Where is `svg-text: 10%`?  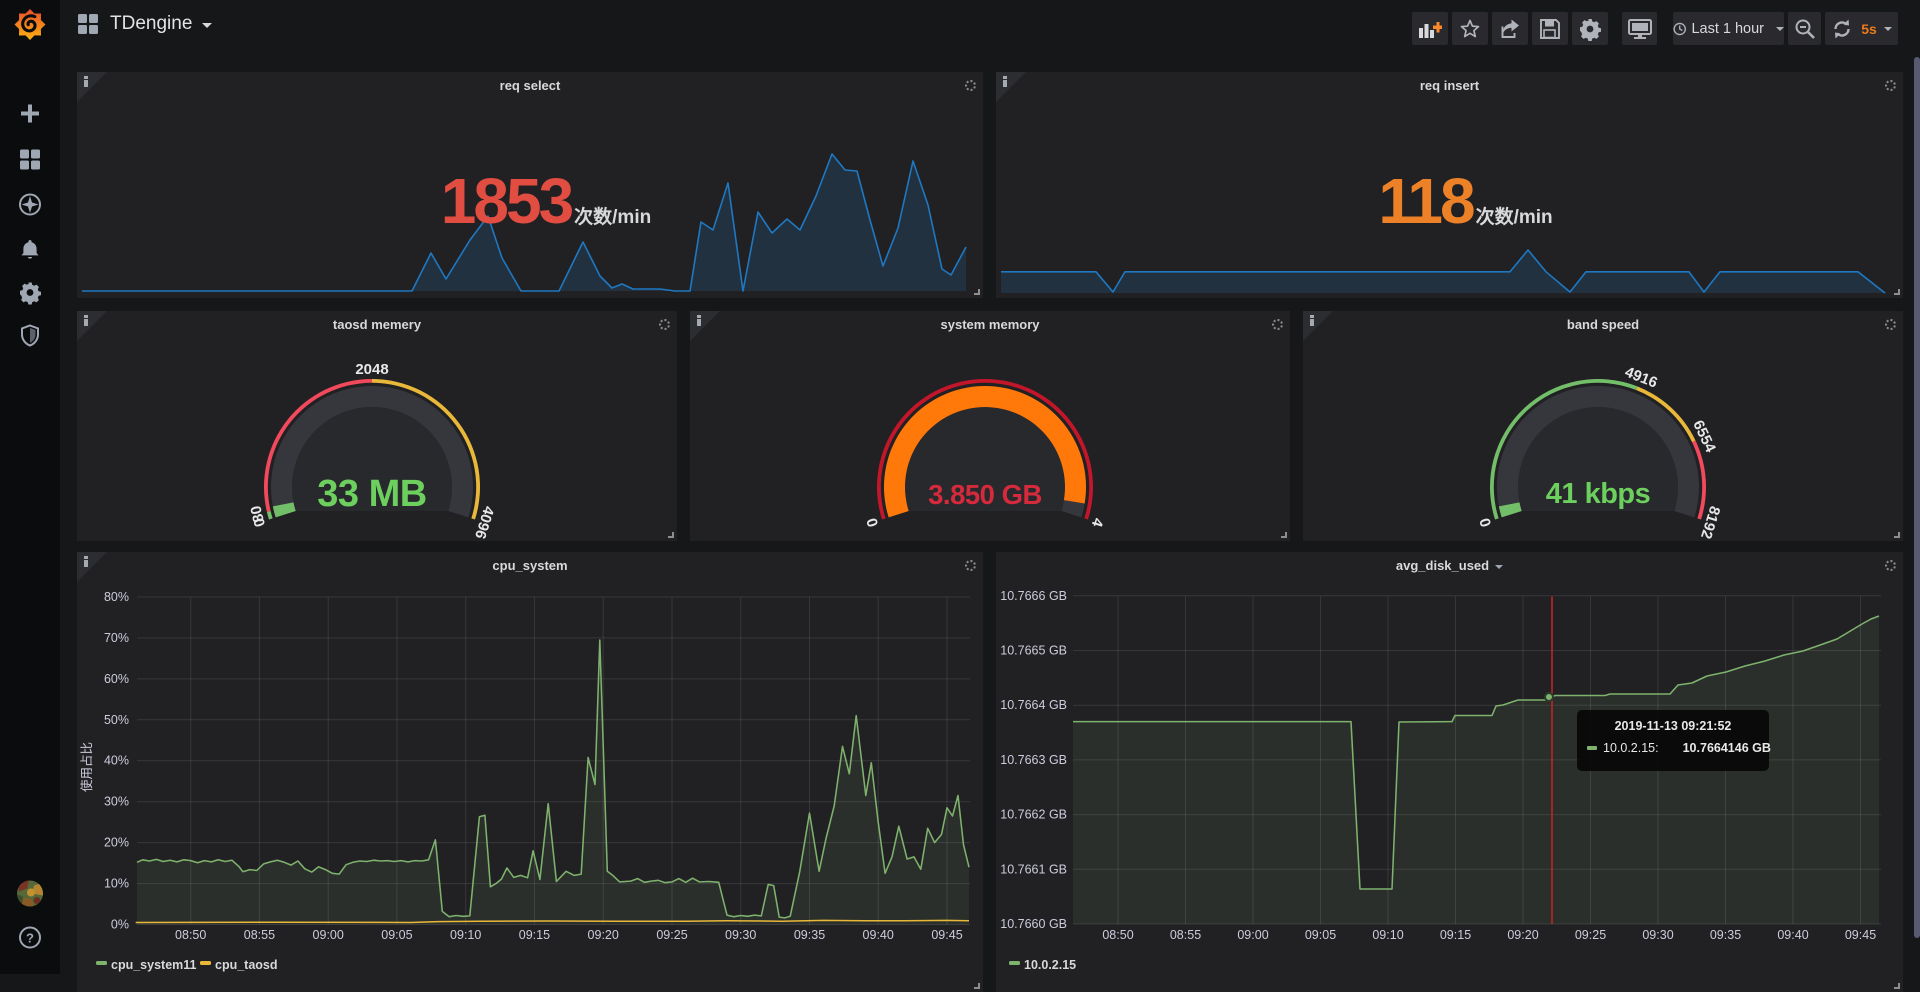
svg-text: 10% is located at coordinates (116, 884).